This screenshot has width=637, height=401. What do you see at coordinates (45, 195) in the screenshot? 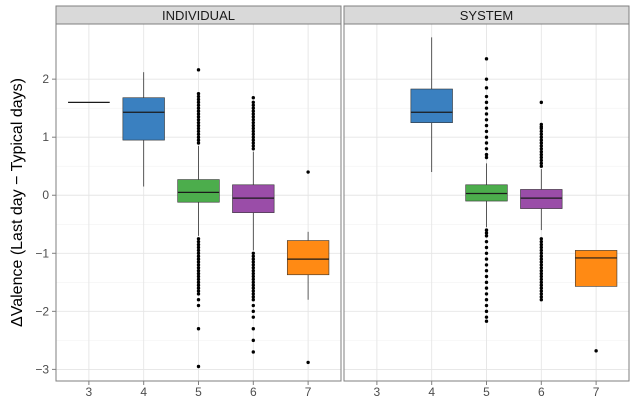
I see `y-tick-label: 0` at bounding box center [45, 195].